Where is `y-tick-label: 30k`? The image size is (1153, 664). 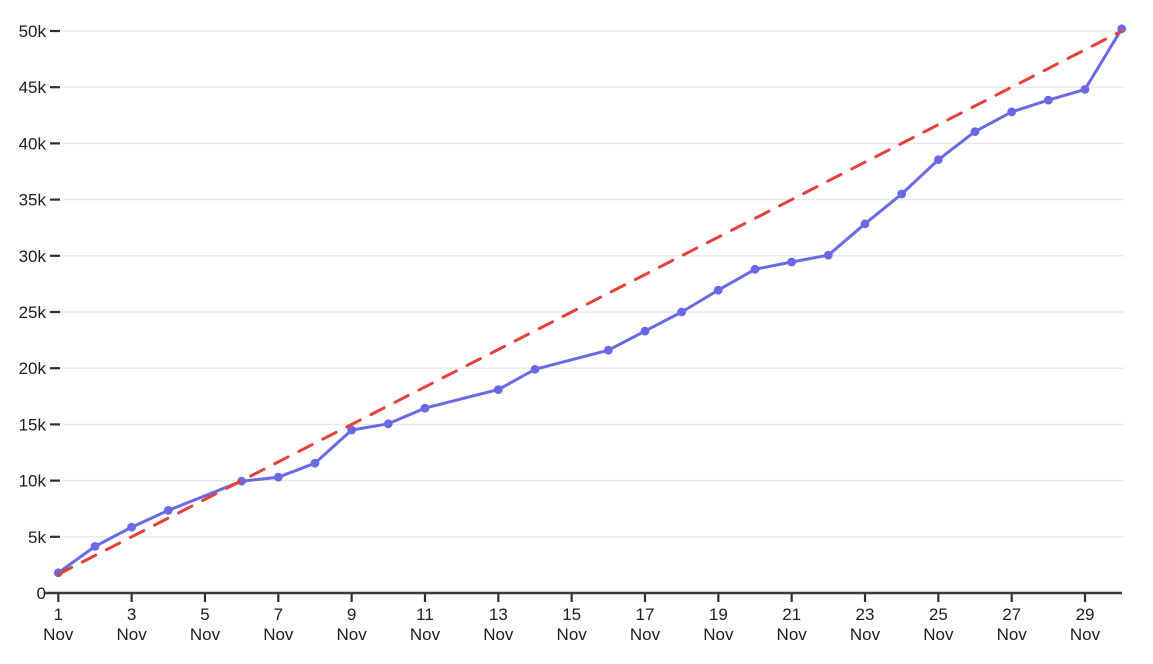
y-tick-label: 30k is located at coordinates (33, 256).